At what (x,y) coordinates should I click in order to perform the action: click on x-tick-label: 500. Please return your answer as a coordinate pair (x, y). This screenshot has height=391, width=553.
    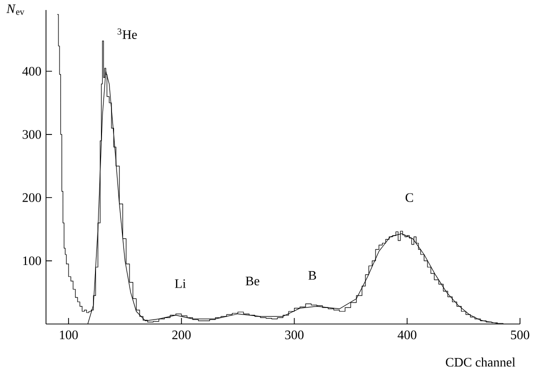
    Looking at the image, I should click on (520, 335).